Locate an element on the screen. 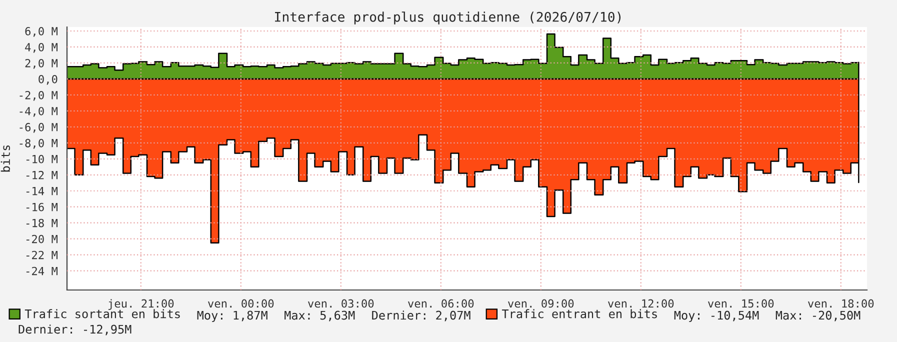 This screenshot has height=342, width=897. y-tick-label: -24 M is located at coordinates (42, 271).